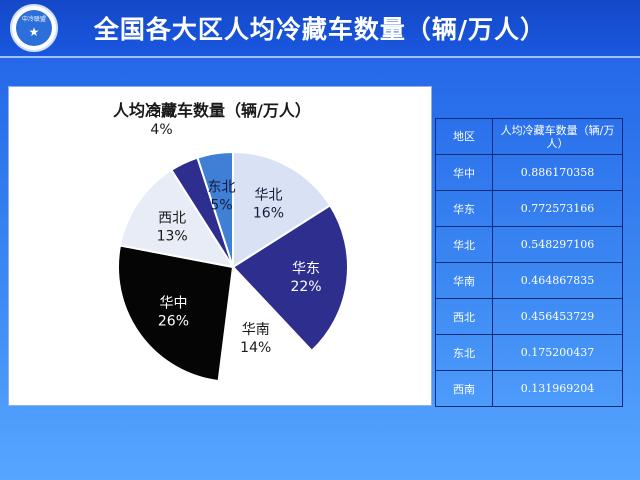 Image resolution: width=640 pixels, height=480 pixels. What do you see at coordinates (268, 214) in the screenshot?
I see `pie-label-percent: 16%` at bounding box center [268, 214].